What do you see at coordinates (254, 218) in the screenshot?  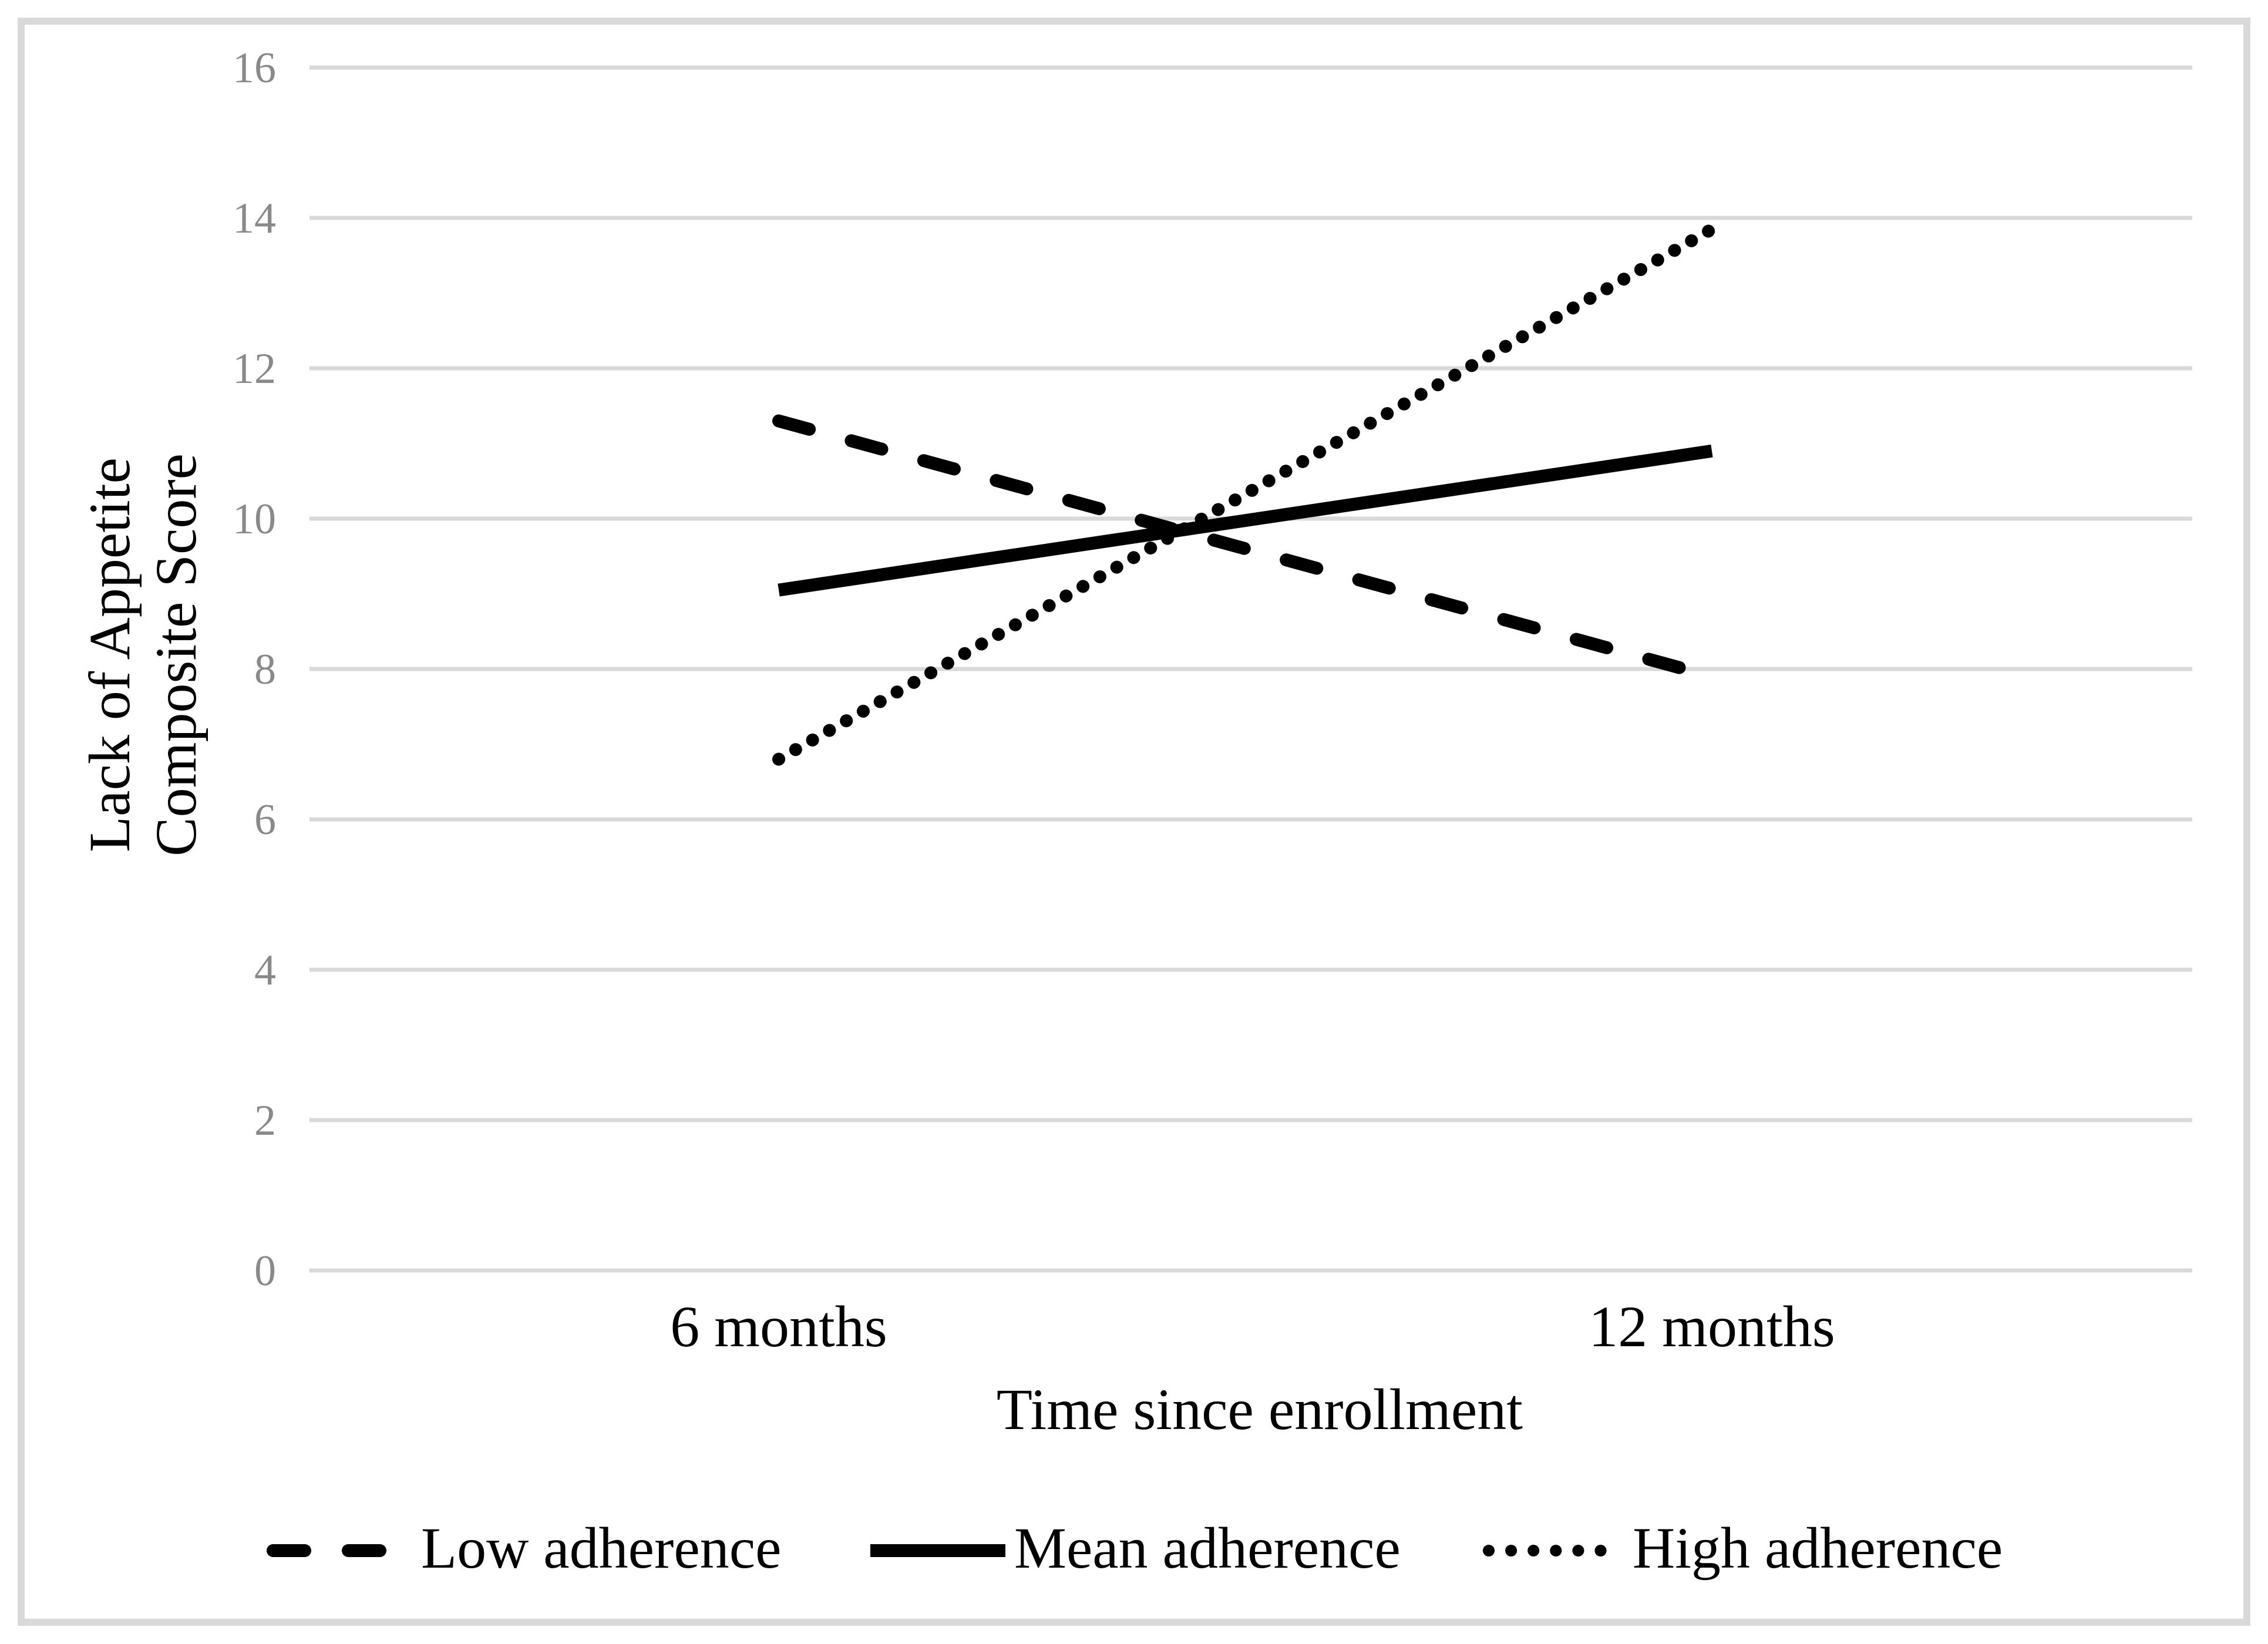 I see `y-tick-label-14: 14` at bounding box center [254, 218].